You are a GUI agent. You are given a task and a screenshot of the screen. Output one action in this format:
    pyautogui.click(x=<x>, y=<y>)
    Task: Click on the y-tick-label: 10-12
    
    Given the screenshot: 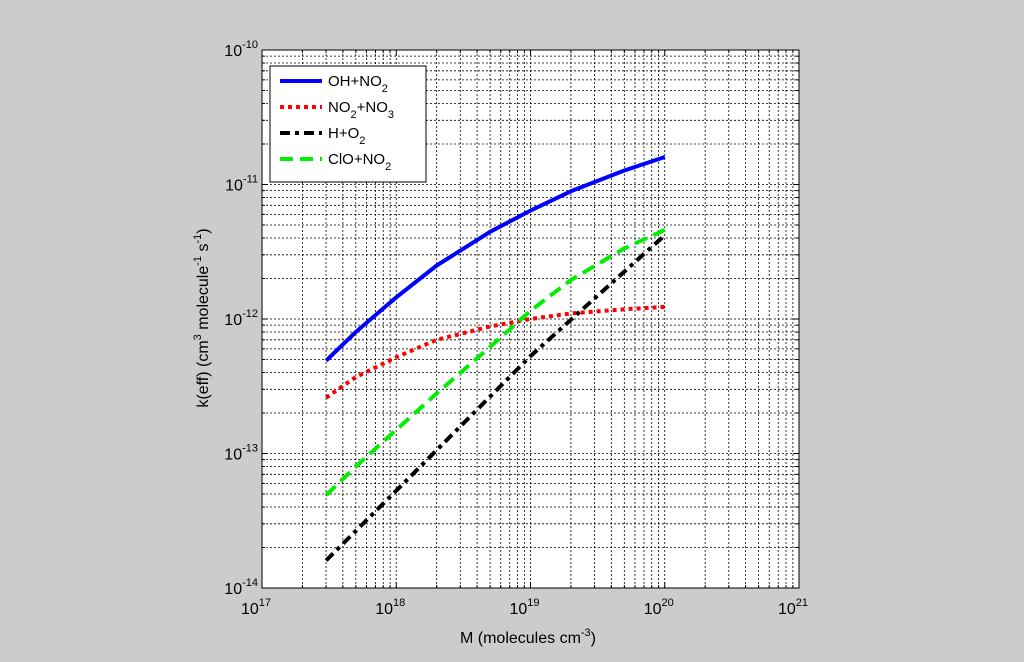 What is the action you would take?
    pyautogui.click(x=241, y=318)
    